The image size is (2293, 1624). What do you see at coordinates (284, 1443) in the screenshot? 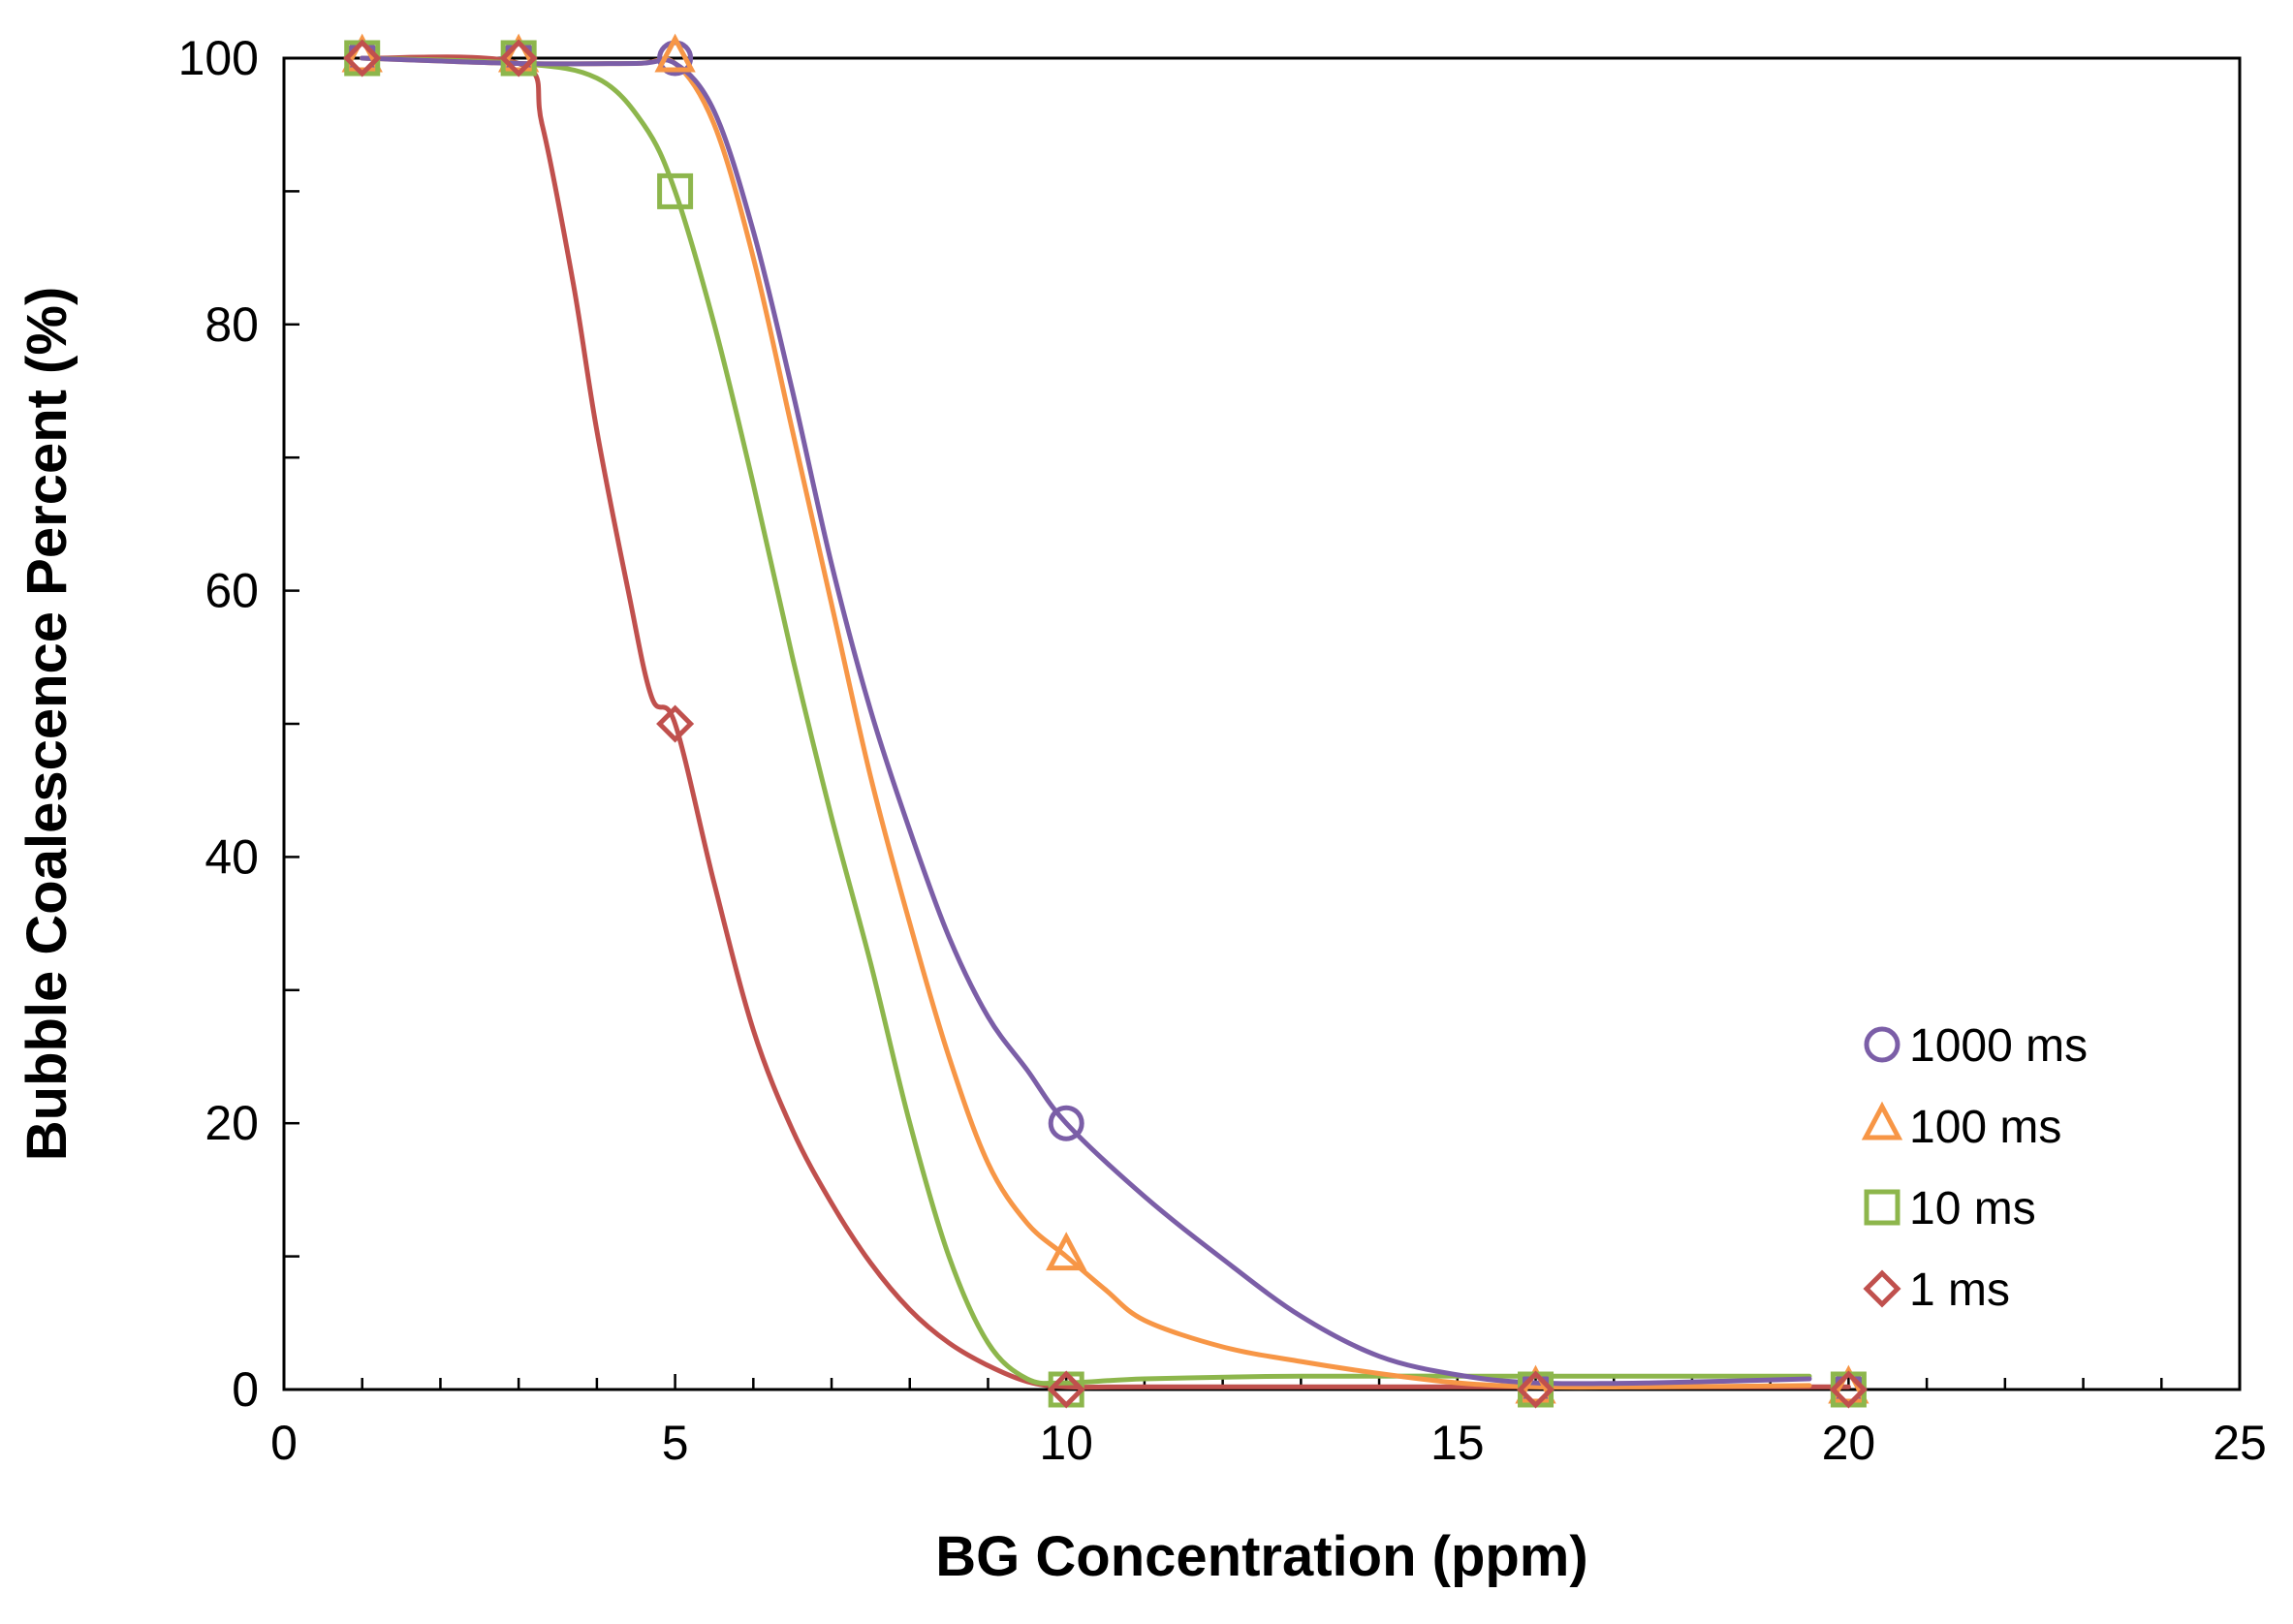
I see `x-tick-label: 0` at bounding box center [284, 1443].